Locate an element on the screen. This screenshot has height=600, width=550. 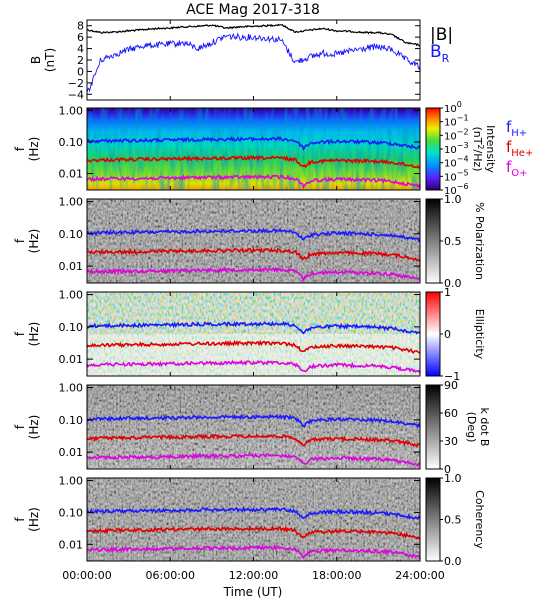
y-tick-label: 6 is located at coordinates (80, 37).